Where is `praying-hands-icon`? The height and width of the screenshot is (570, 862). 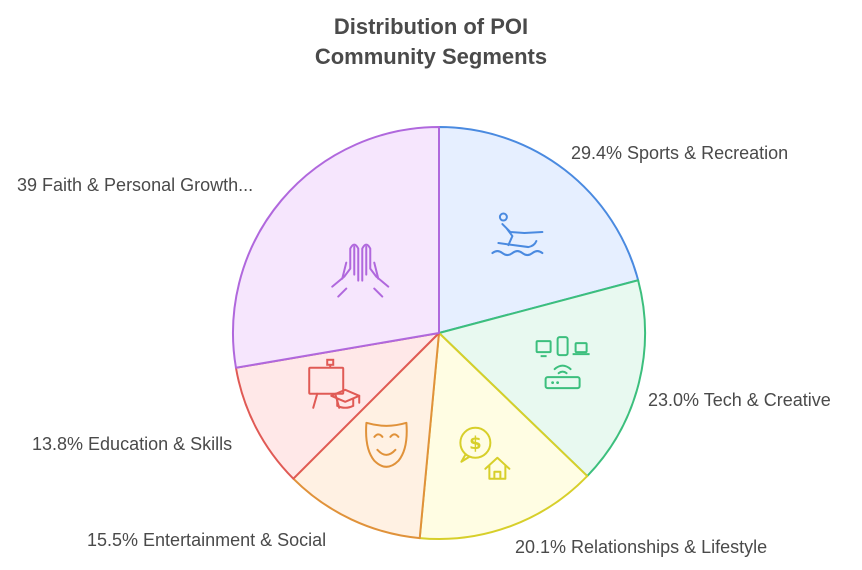 praying-hands-icon is located at coordinates (360, 270).